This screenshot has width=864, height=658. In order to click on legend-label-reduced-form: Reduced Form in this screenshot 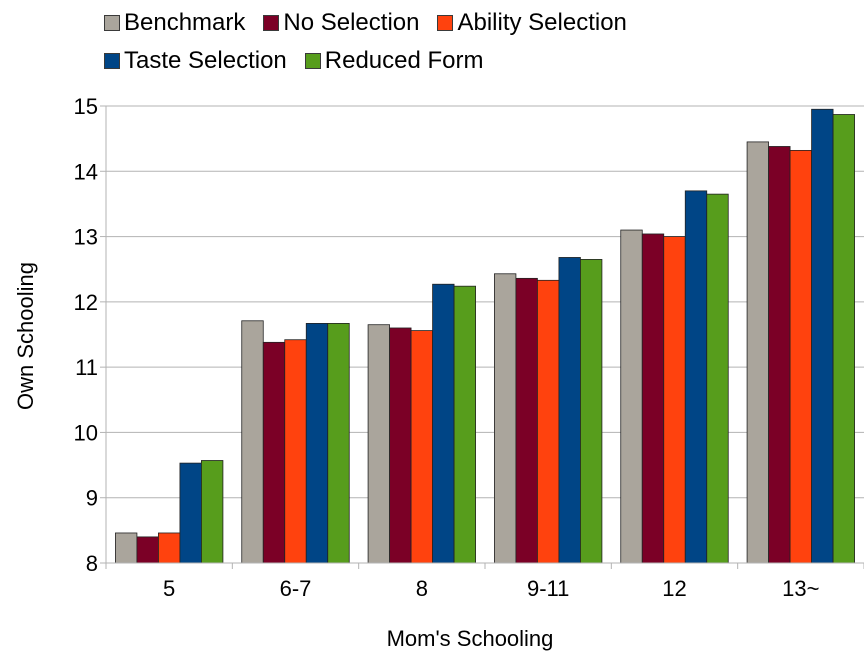, I will do `click(404, 60)`.